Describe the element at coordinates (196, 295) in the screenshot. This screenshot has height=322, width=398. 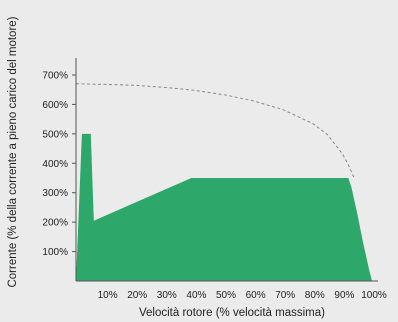
I see `x-tick-label: 40%` at that location.